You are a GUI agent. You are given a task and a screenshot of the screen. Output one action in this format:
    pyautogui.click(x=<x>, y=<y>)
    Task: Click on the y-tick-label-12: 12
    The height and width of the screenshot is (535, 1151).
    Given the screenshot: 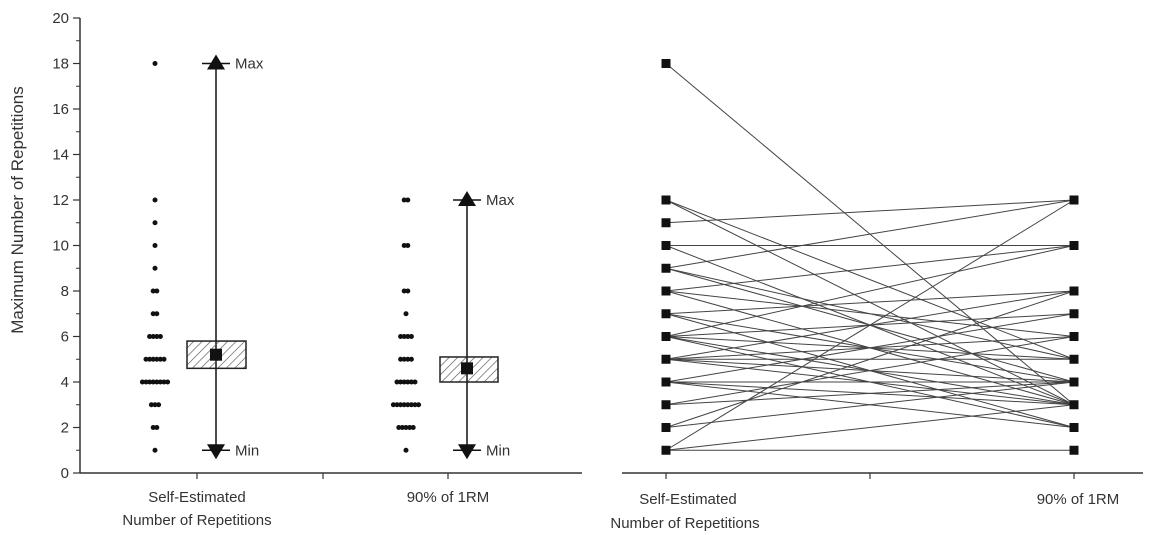 What is the action you would take?
    pyautogui.click(x=60, y=200)
    